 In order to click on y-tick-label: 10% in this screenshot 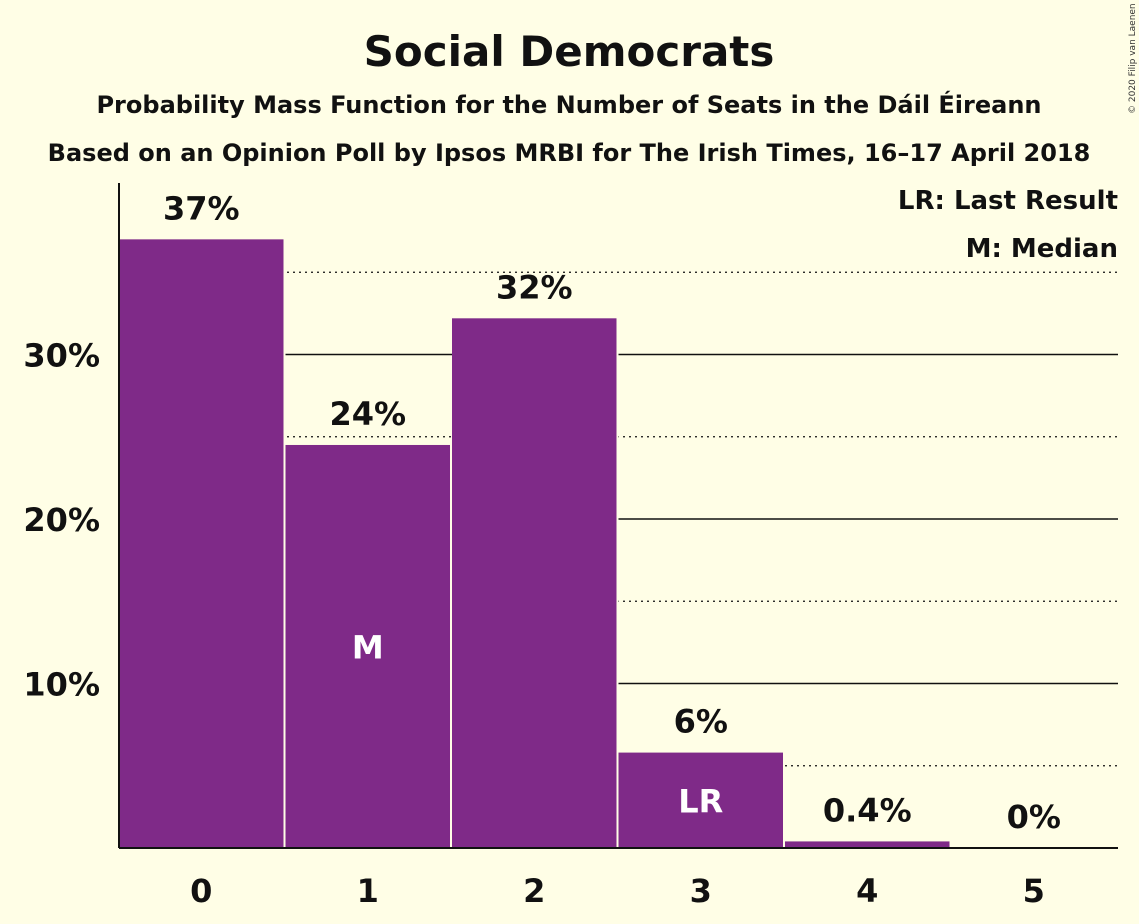, I will do `click(61, 685)`.